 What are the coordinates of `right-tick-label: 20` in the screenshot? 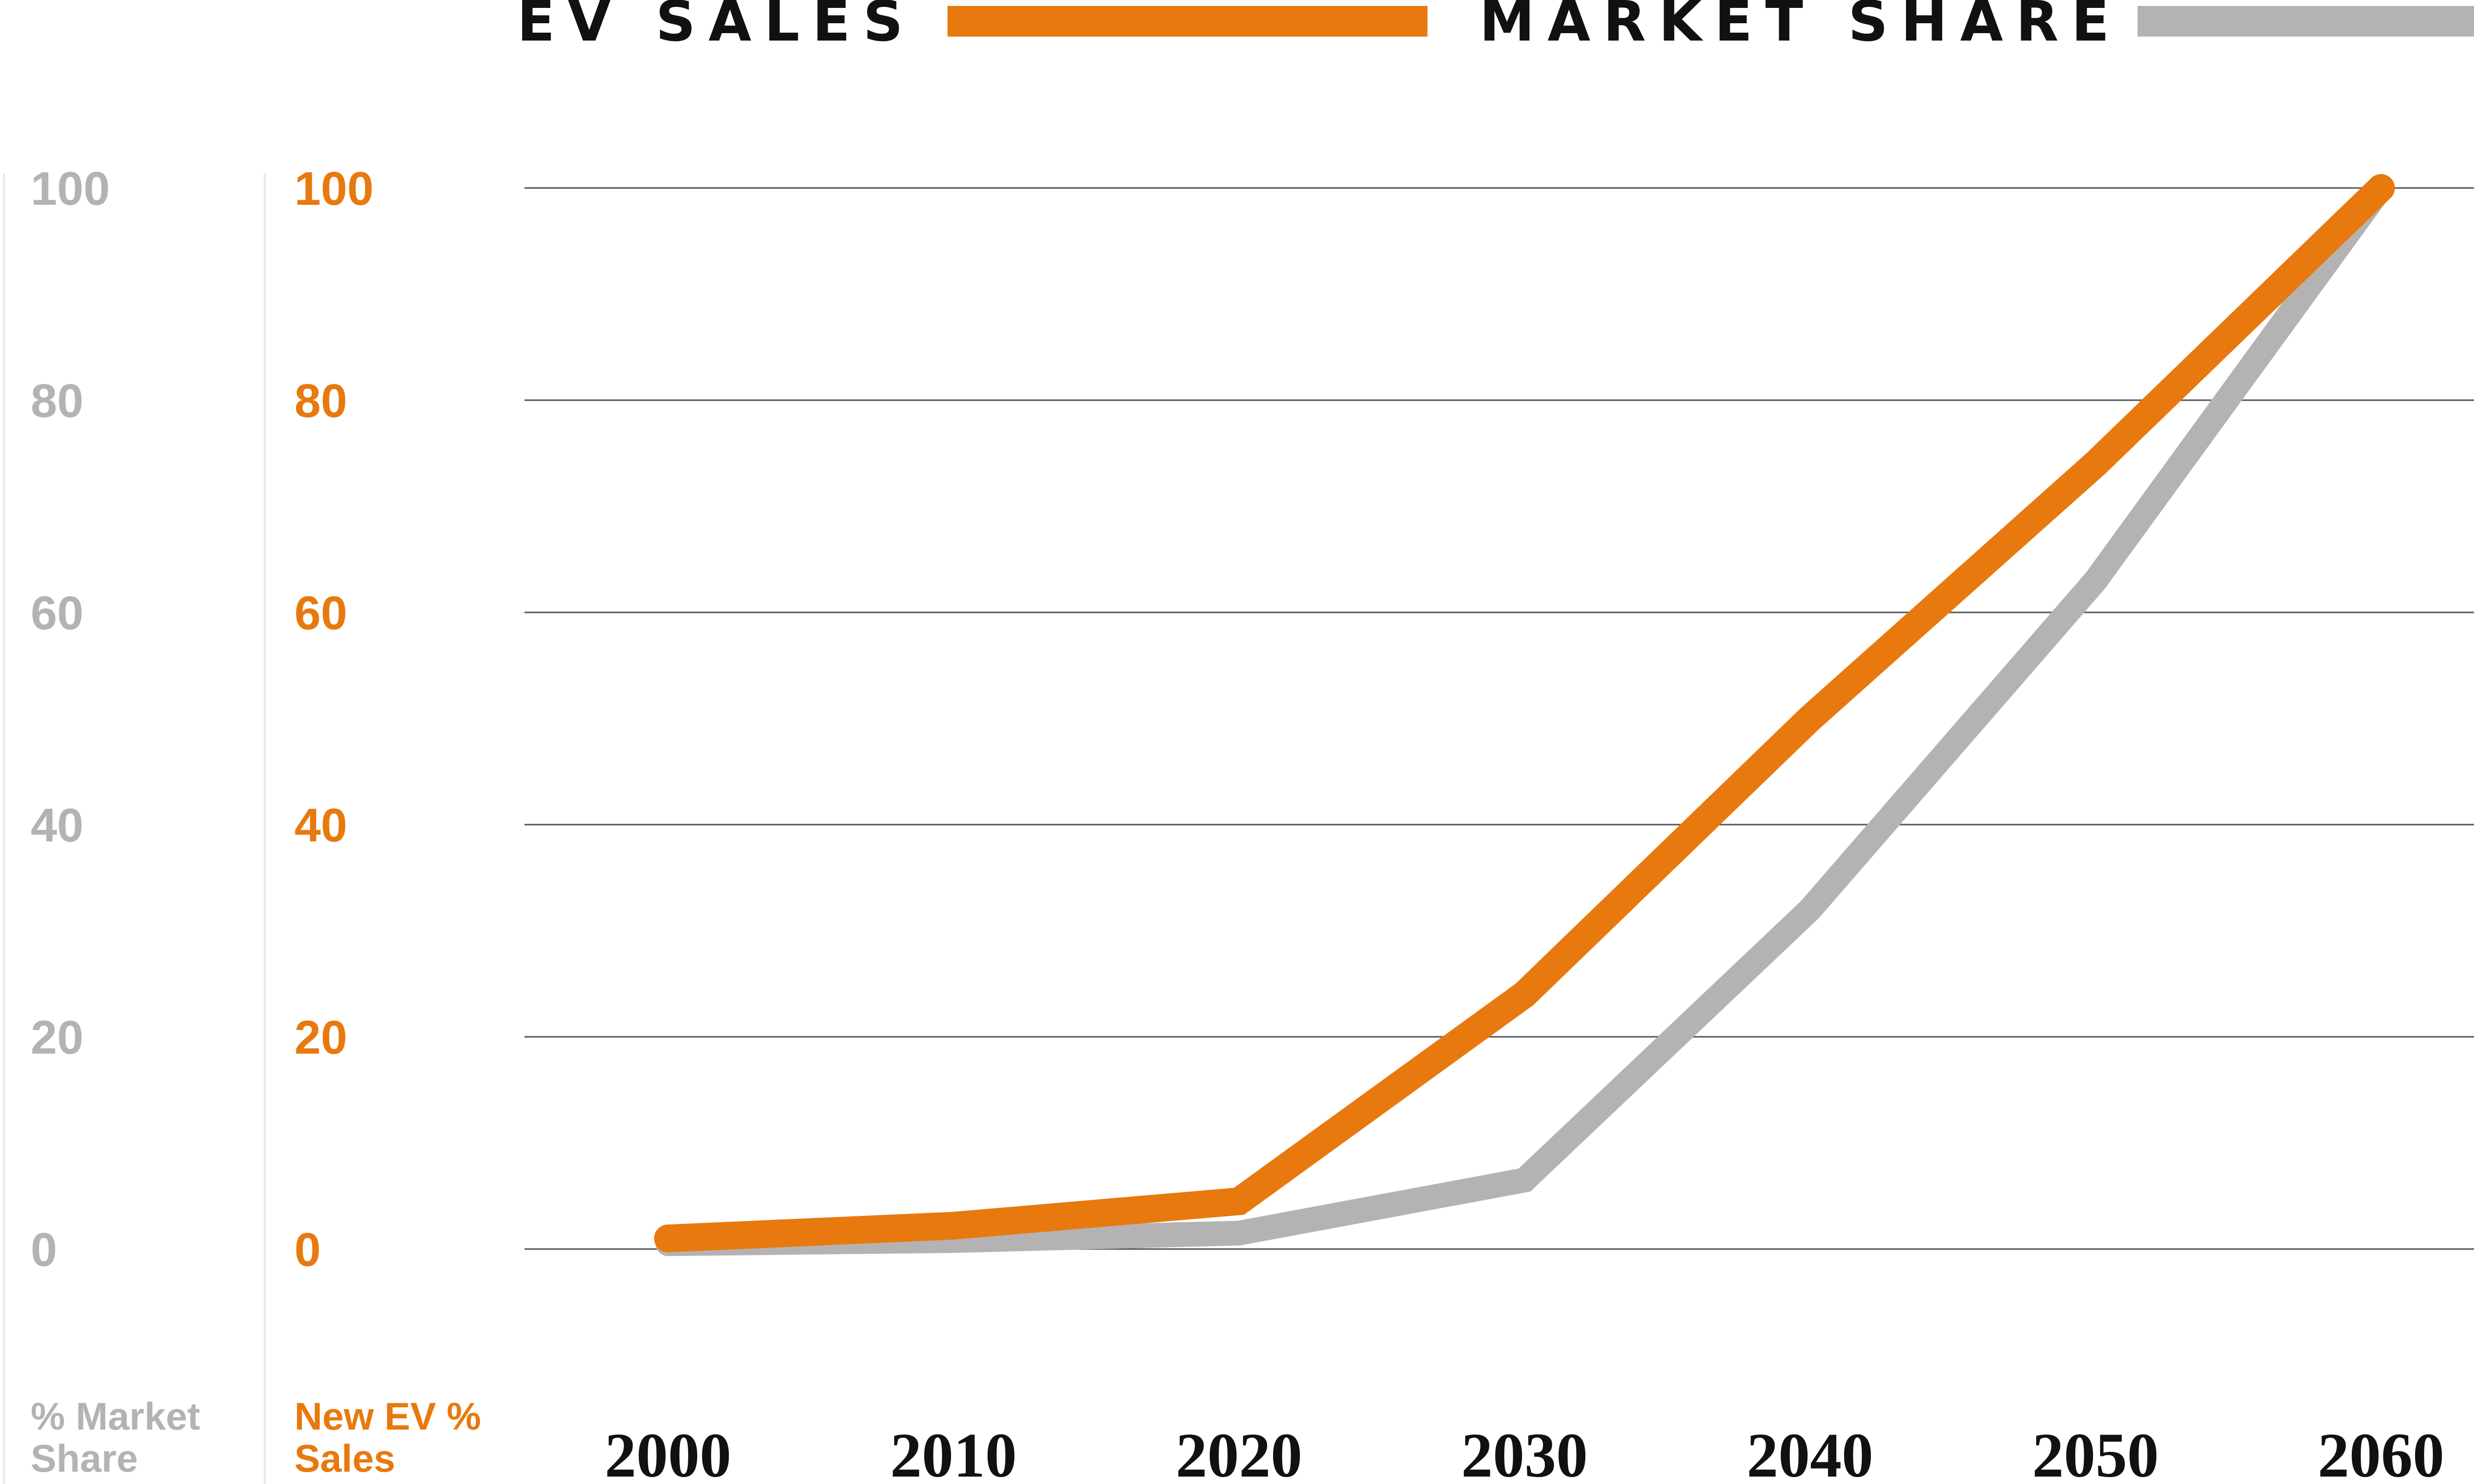 It's located at (320, 1037).